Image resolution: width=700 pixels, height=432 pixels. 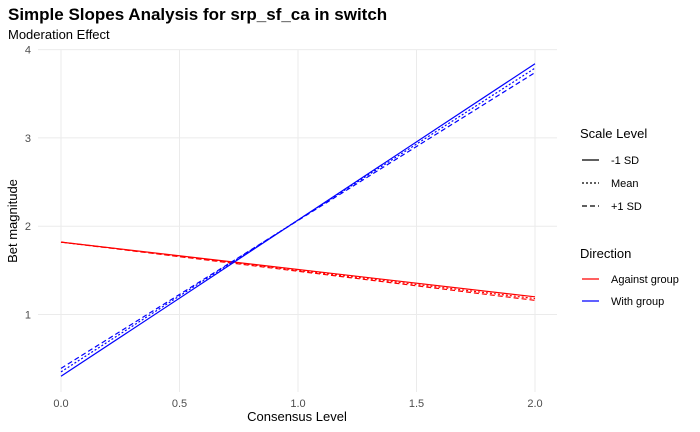 What do you see at coordinates (59, 34) in the screenshot?
I see `chart-subtitle: Moderation Effect` at bounding box center [59, 34].